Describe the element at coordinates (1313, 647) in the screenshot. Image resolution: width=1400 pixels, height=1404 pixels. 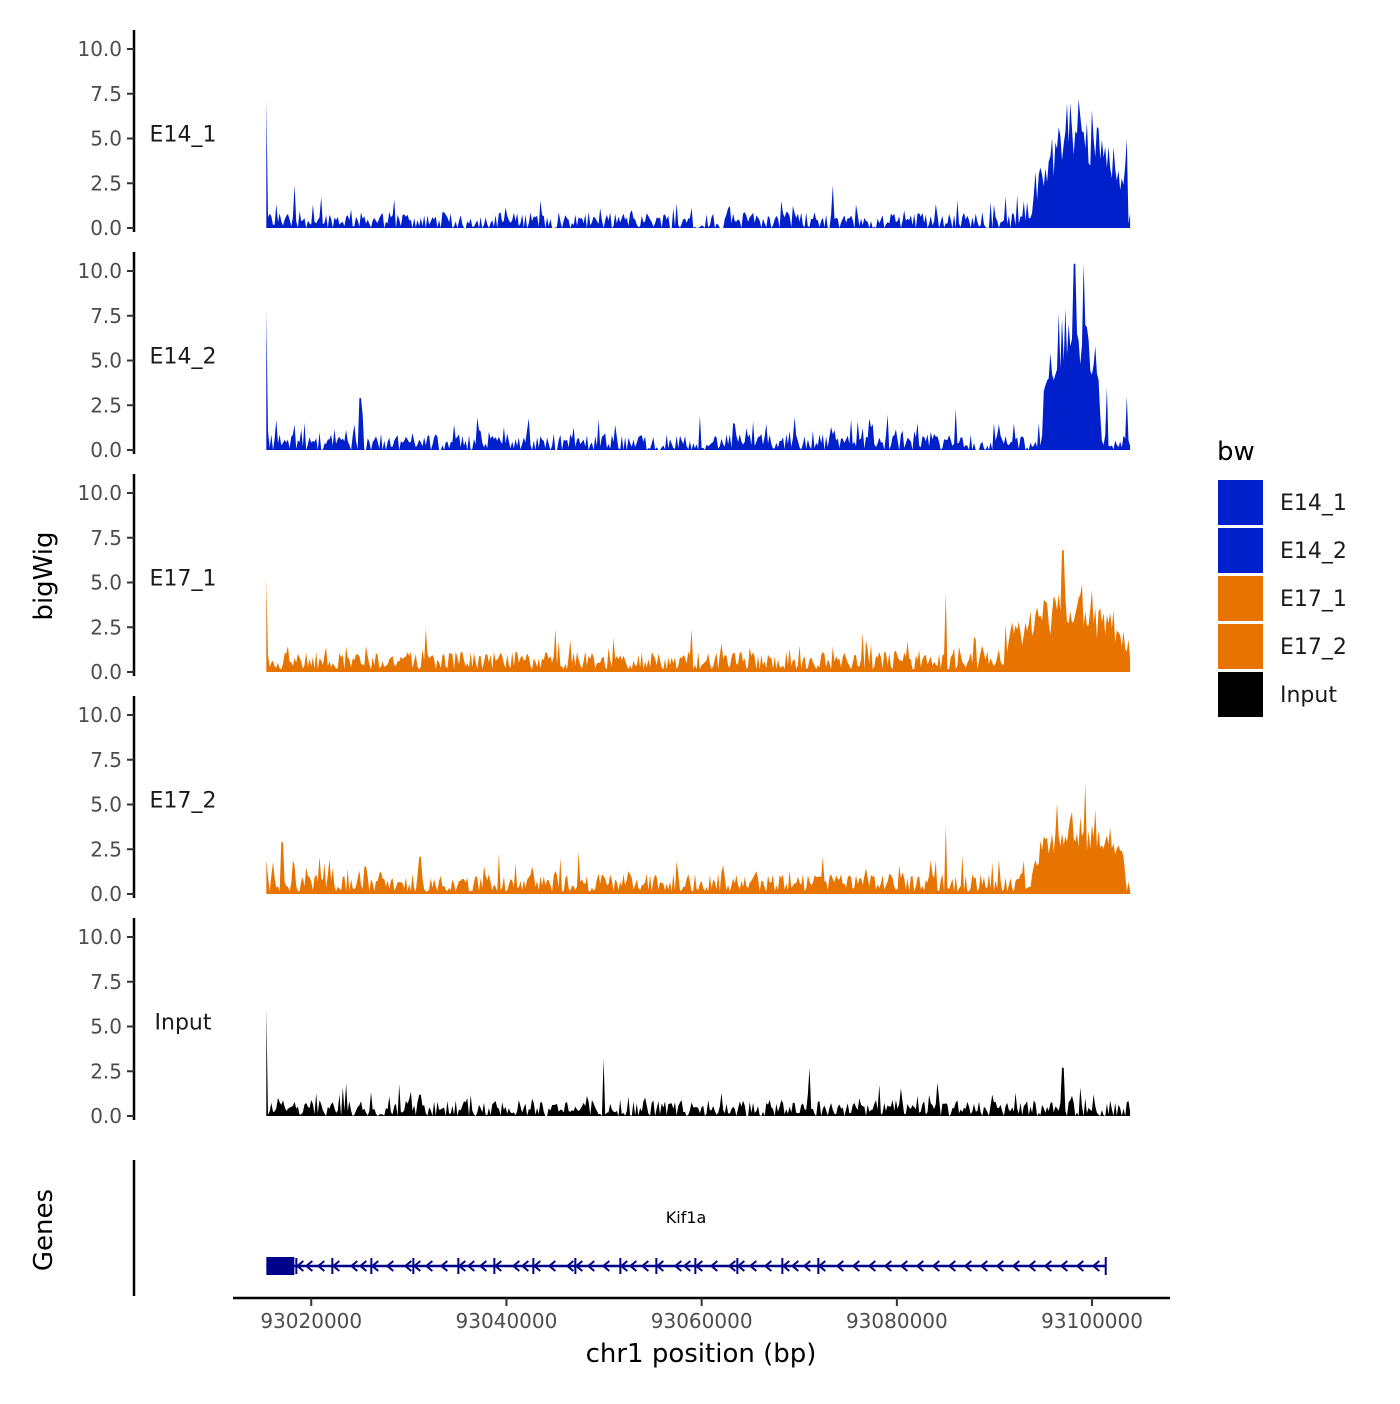
I see `legend-label: E17_2` at that location.